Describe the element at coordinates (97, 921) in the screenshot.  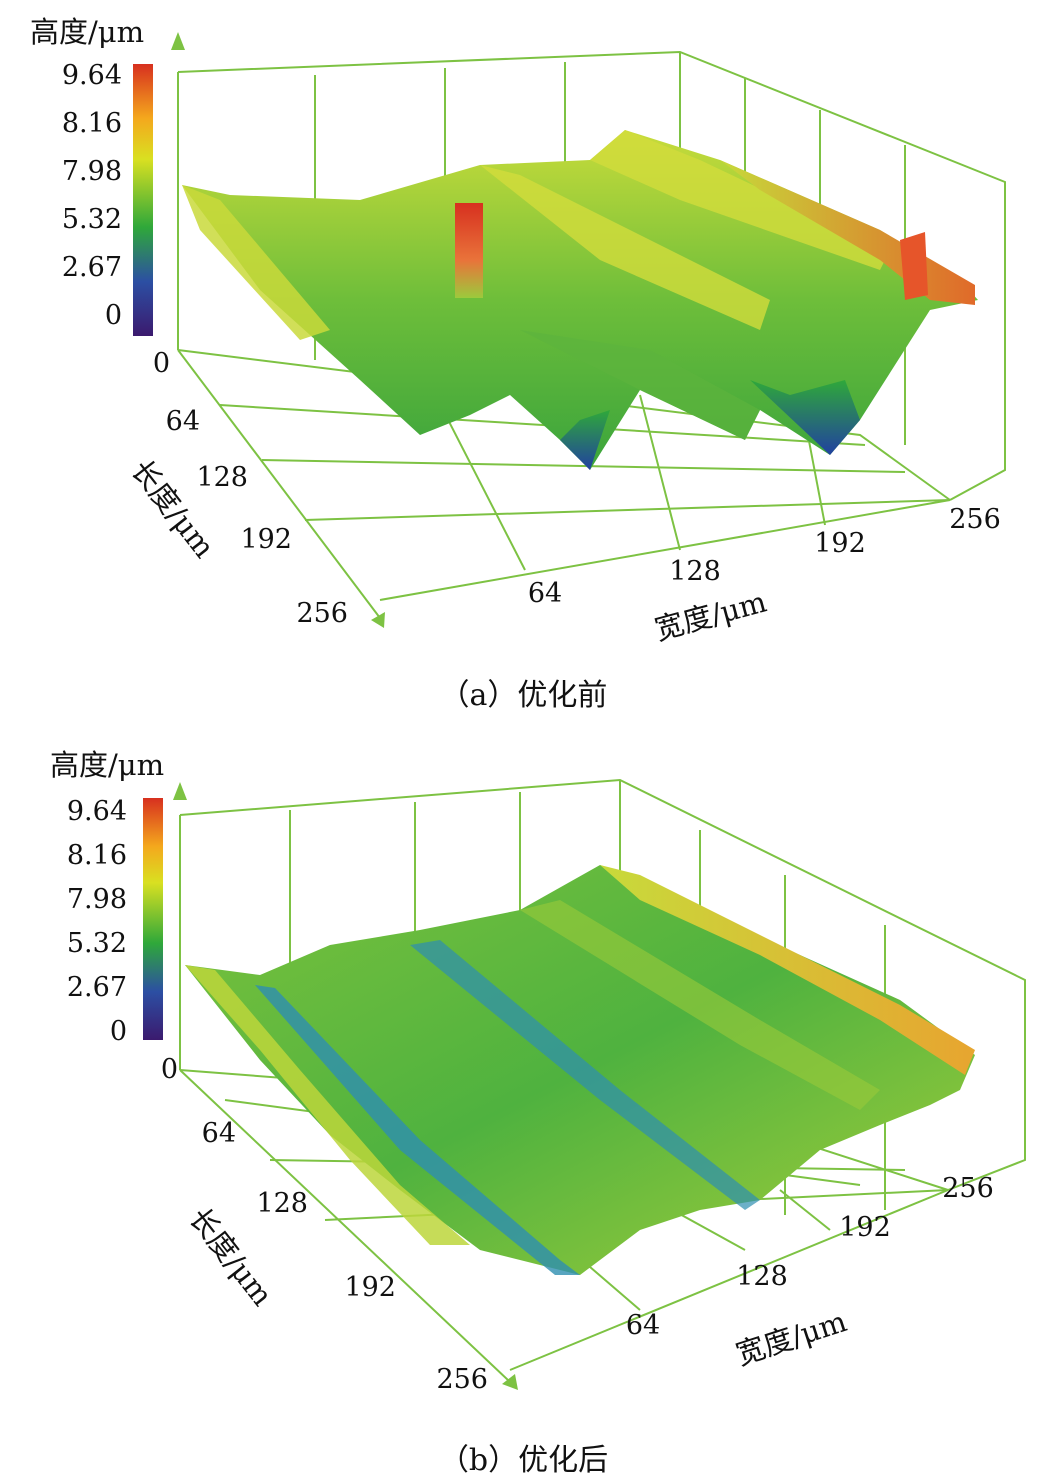
I see `colorbar-ticks-b: 9.64 8.16 7.98 5.32 2.67 0` at that location.